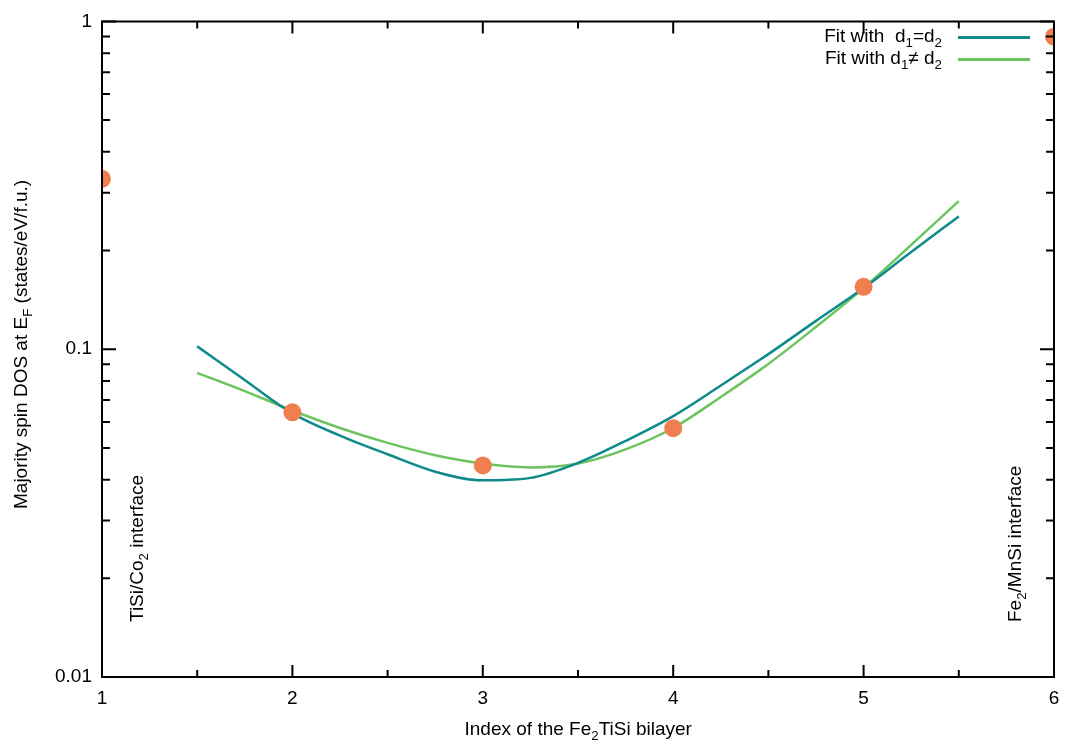 The height and width of the screenshot is (749, 1065). I want to click on x-tick-label: 1, so click(102, 697).